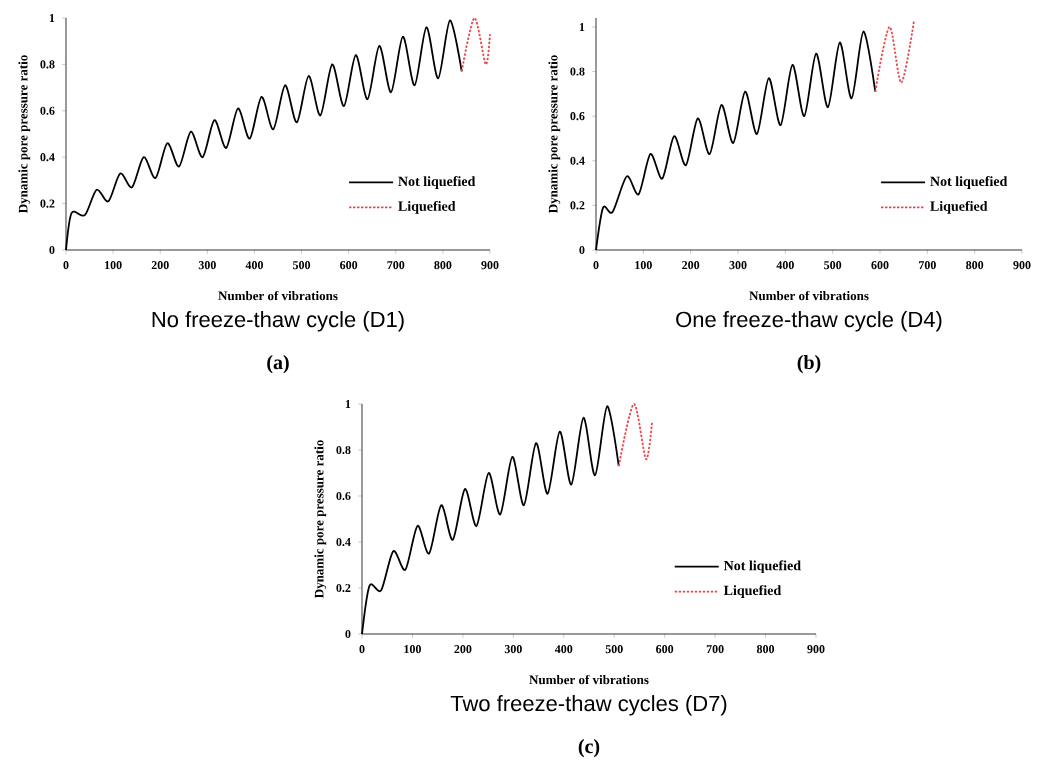  I want to click on text: No freeze-thaw cycle (D1), so click(278, 321).